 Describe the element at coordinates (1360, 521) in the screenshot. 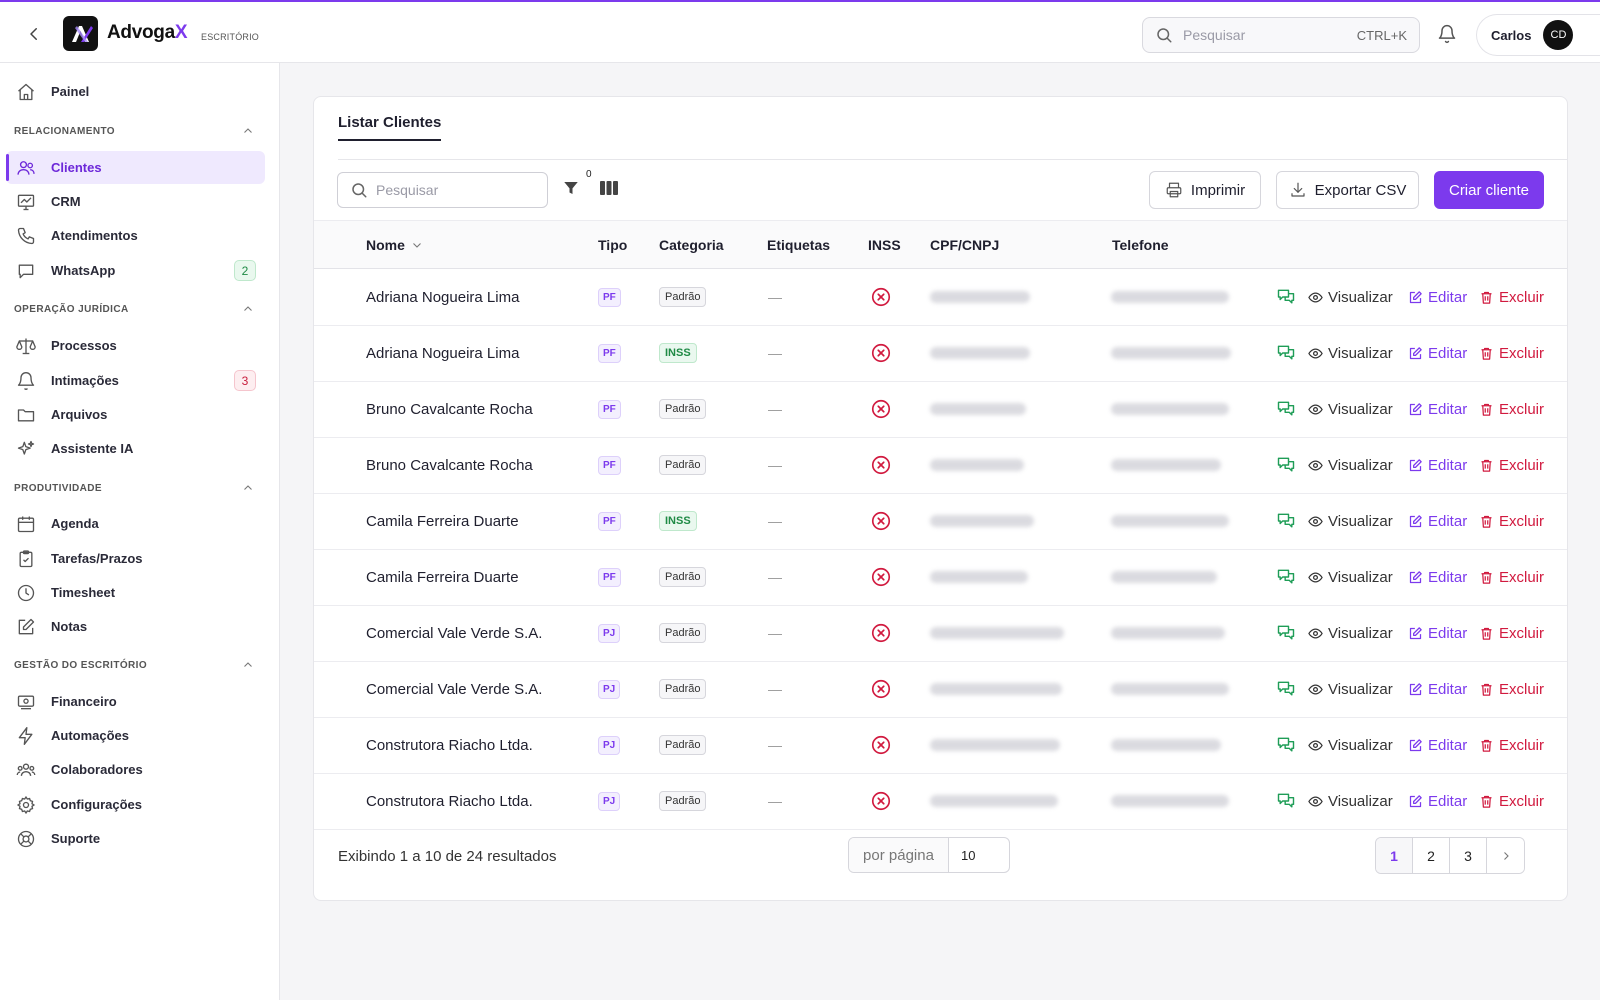

I see `view-label: Visualizar` at that location.